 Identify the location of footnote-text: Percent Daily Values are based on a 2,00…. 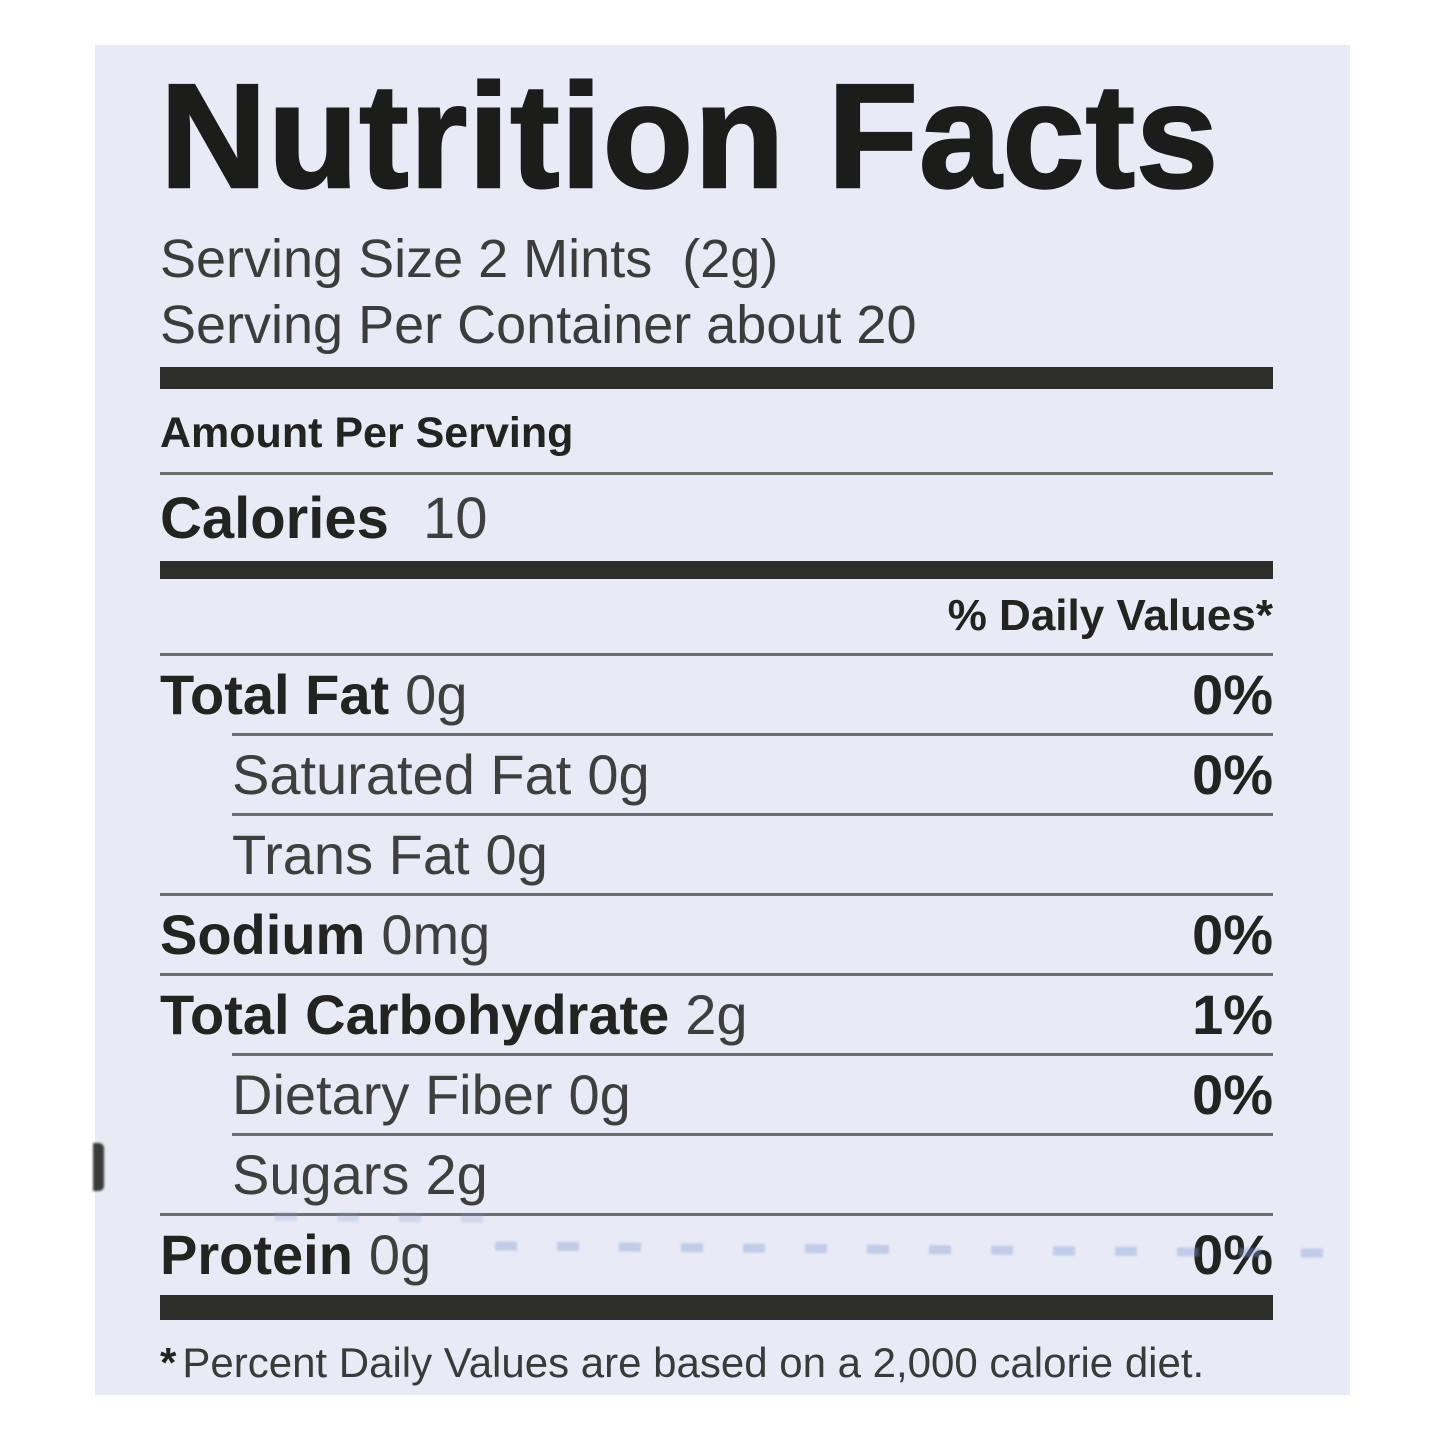
(693, 1362).